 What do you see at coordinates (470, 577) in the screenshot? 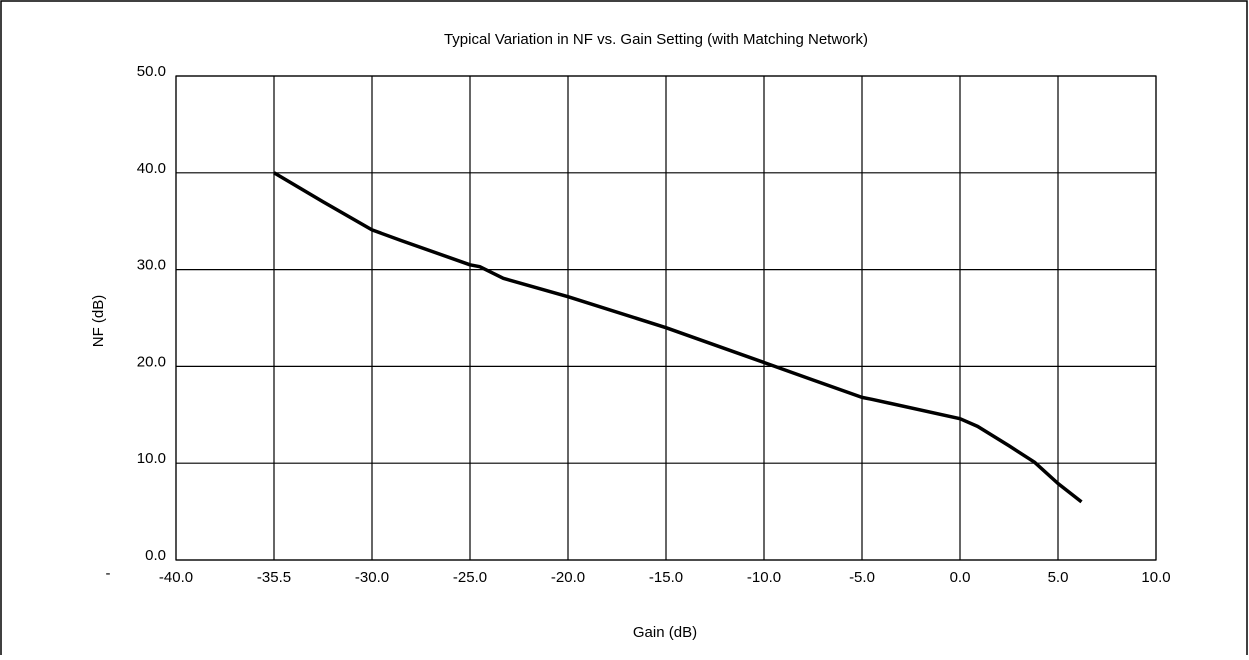
I see `x-tick-label: -25.0` at bounding box center [470, 577].